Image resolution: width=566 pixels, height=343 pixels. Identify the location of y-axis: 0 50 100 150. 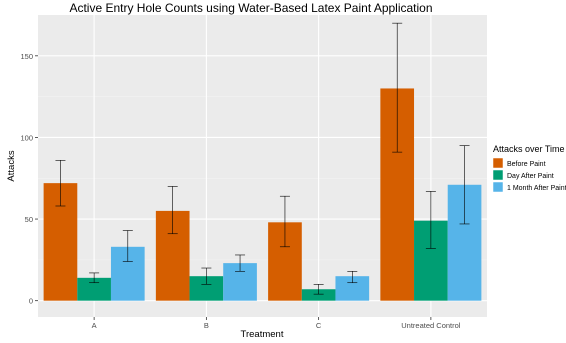
(29, 179).